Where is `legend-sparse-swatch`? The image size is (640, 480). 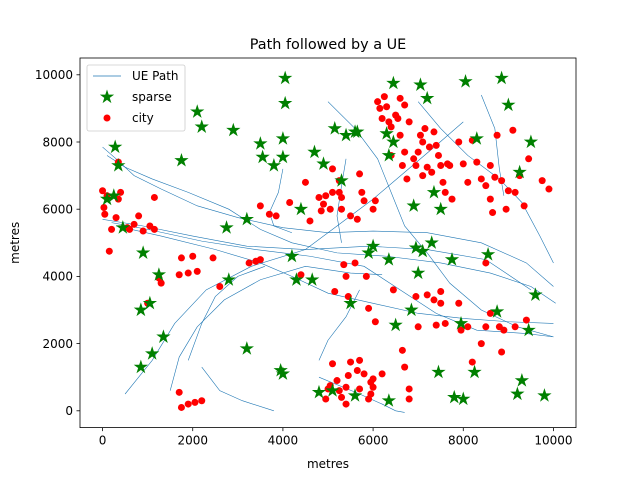
legend-sparse-swatch is located at coordinates (107, 96).